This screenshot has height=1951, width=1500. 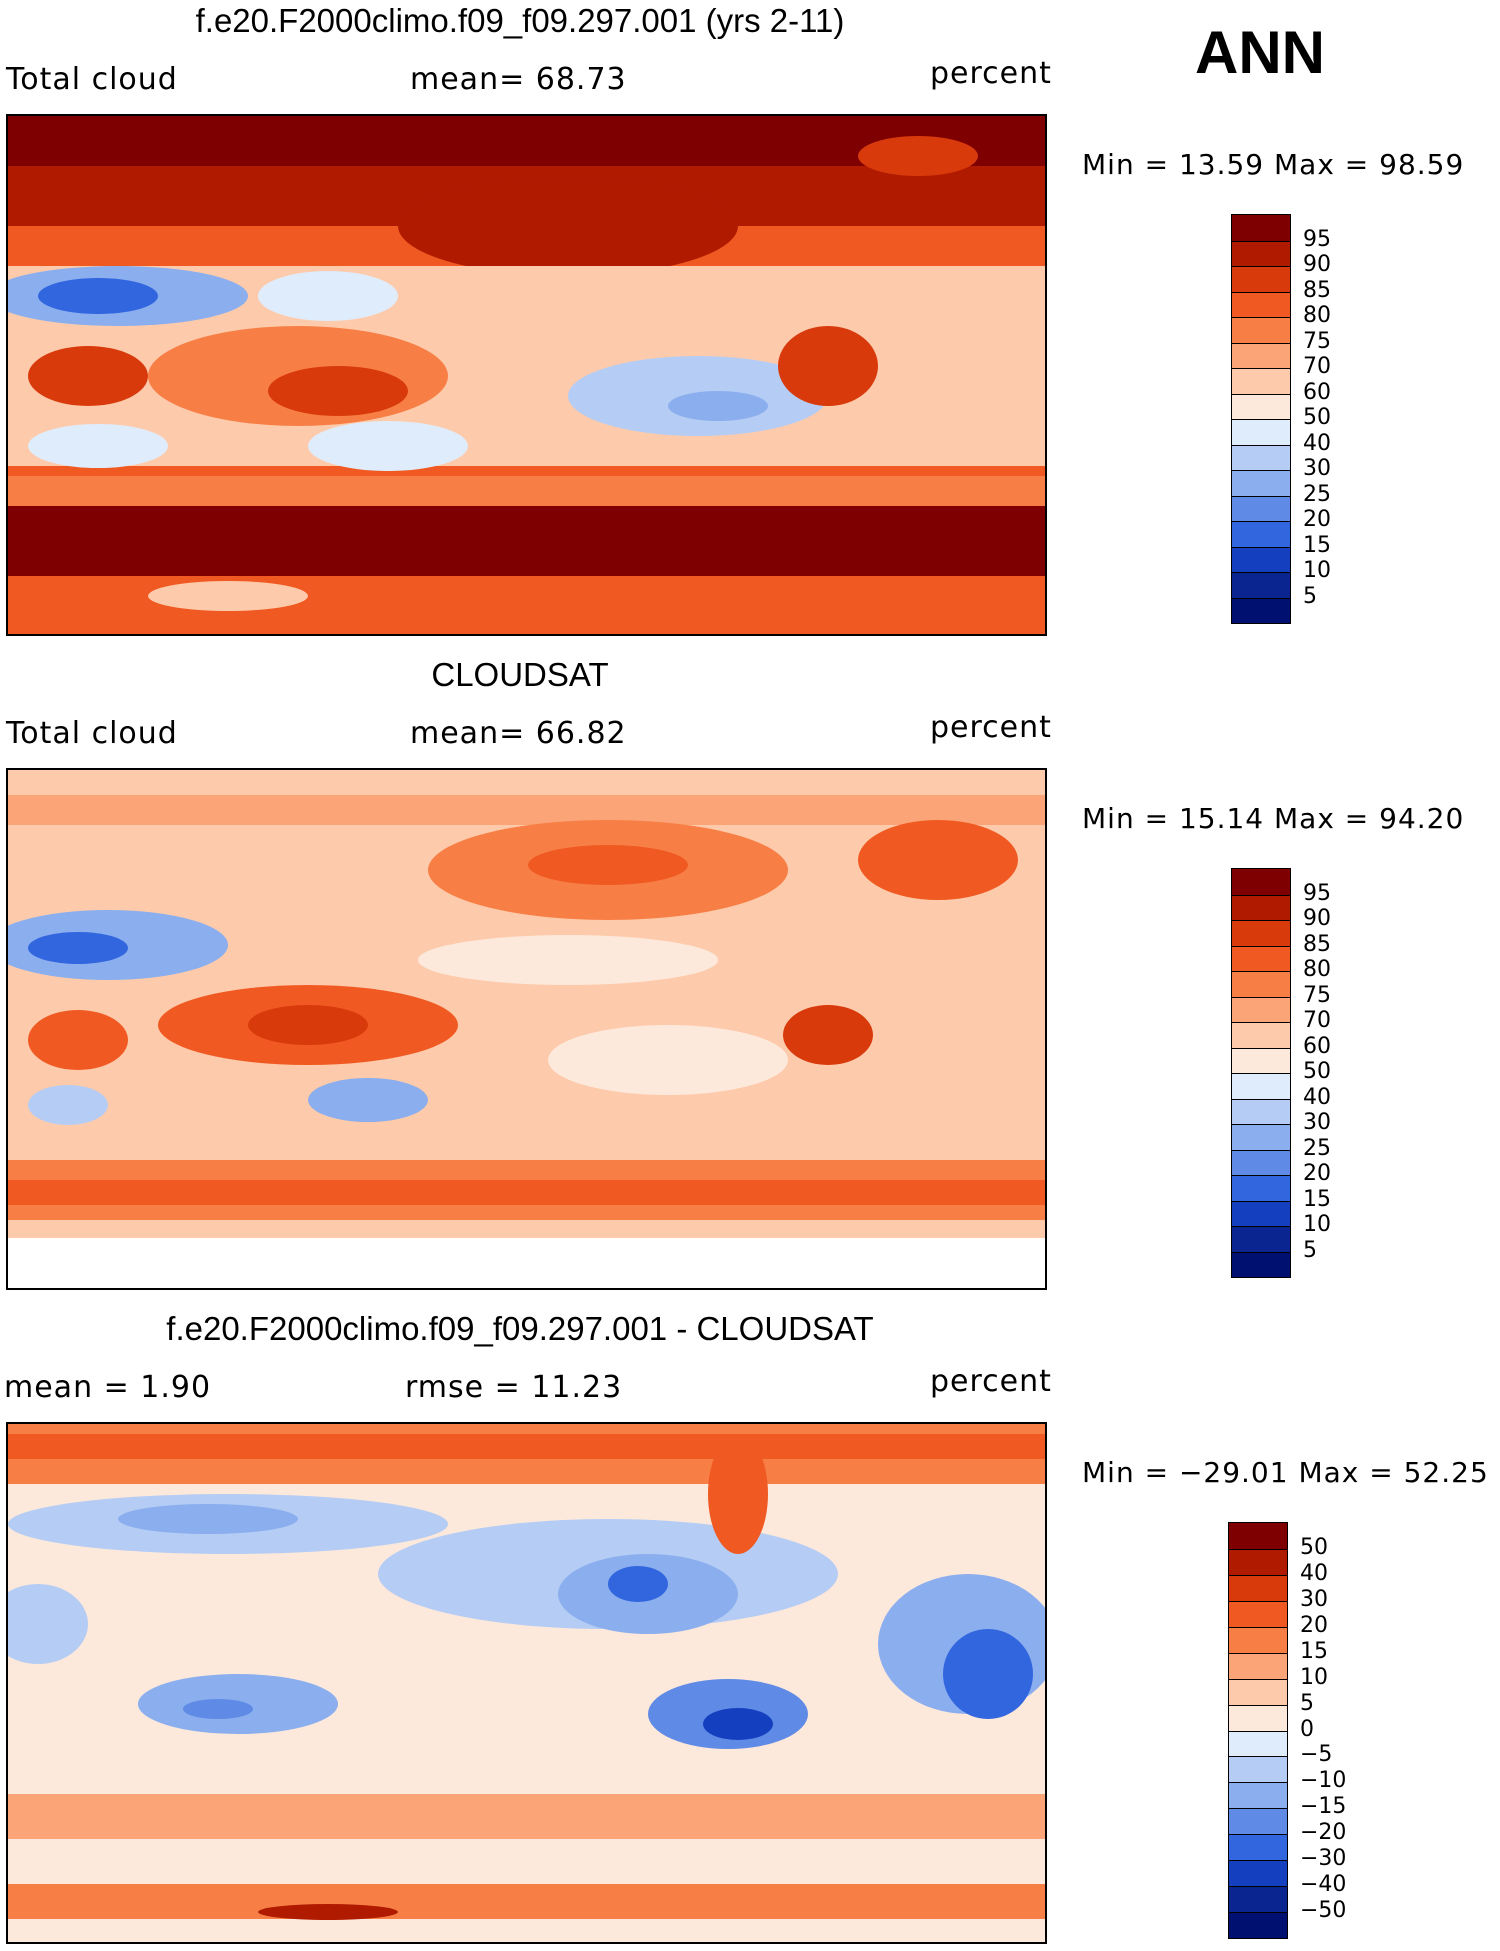 I want to click on colorbar-tick-label: −15, so click(x=1323, y=1807).